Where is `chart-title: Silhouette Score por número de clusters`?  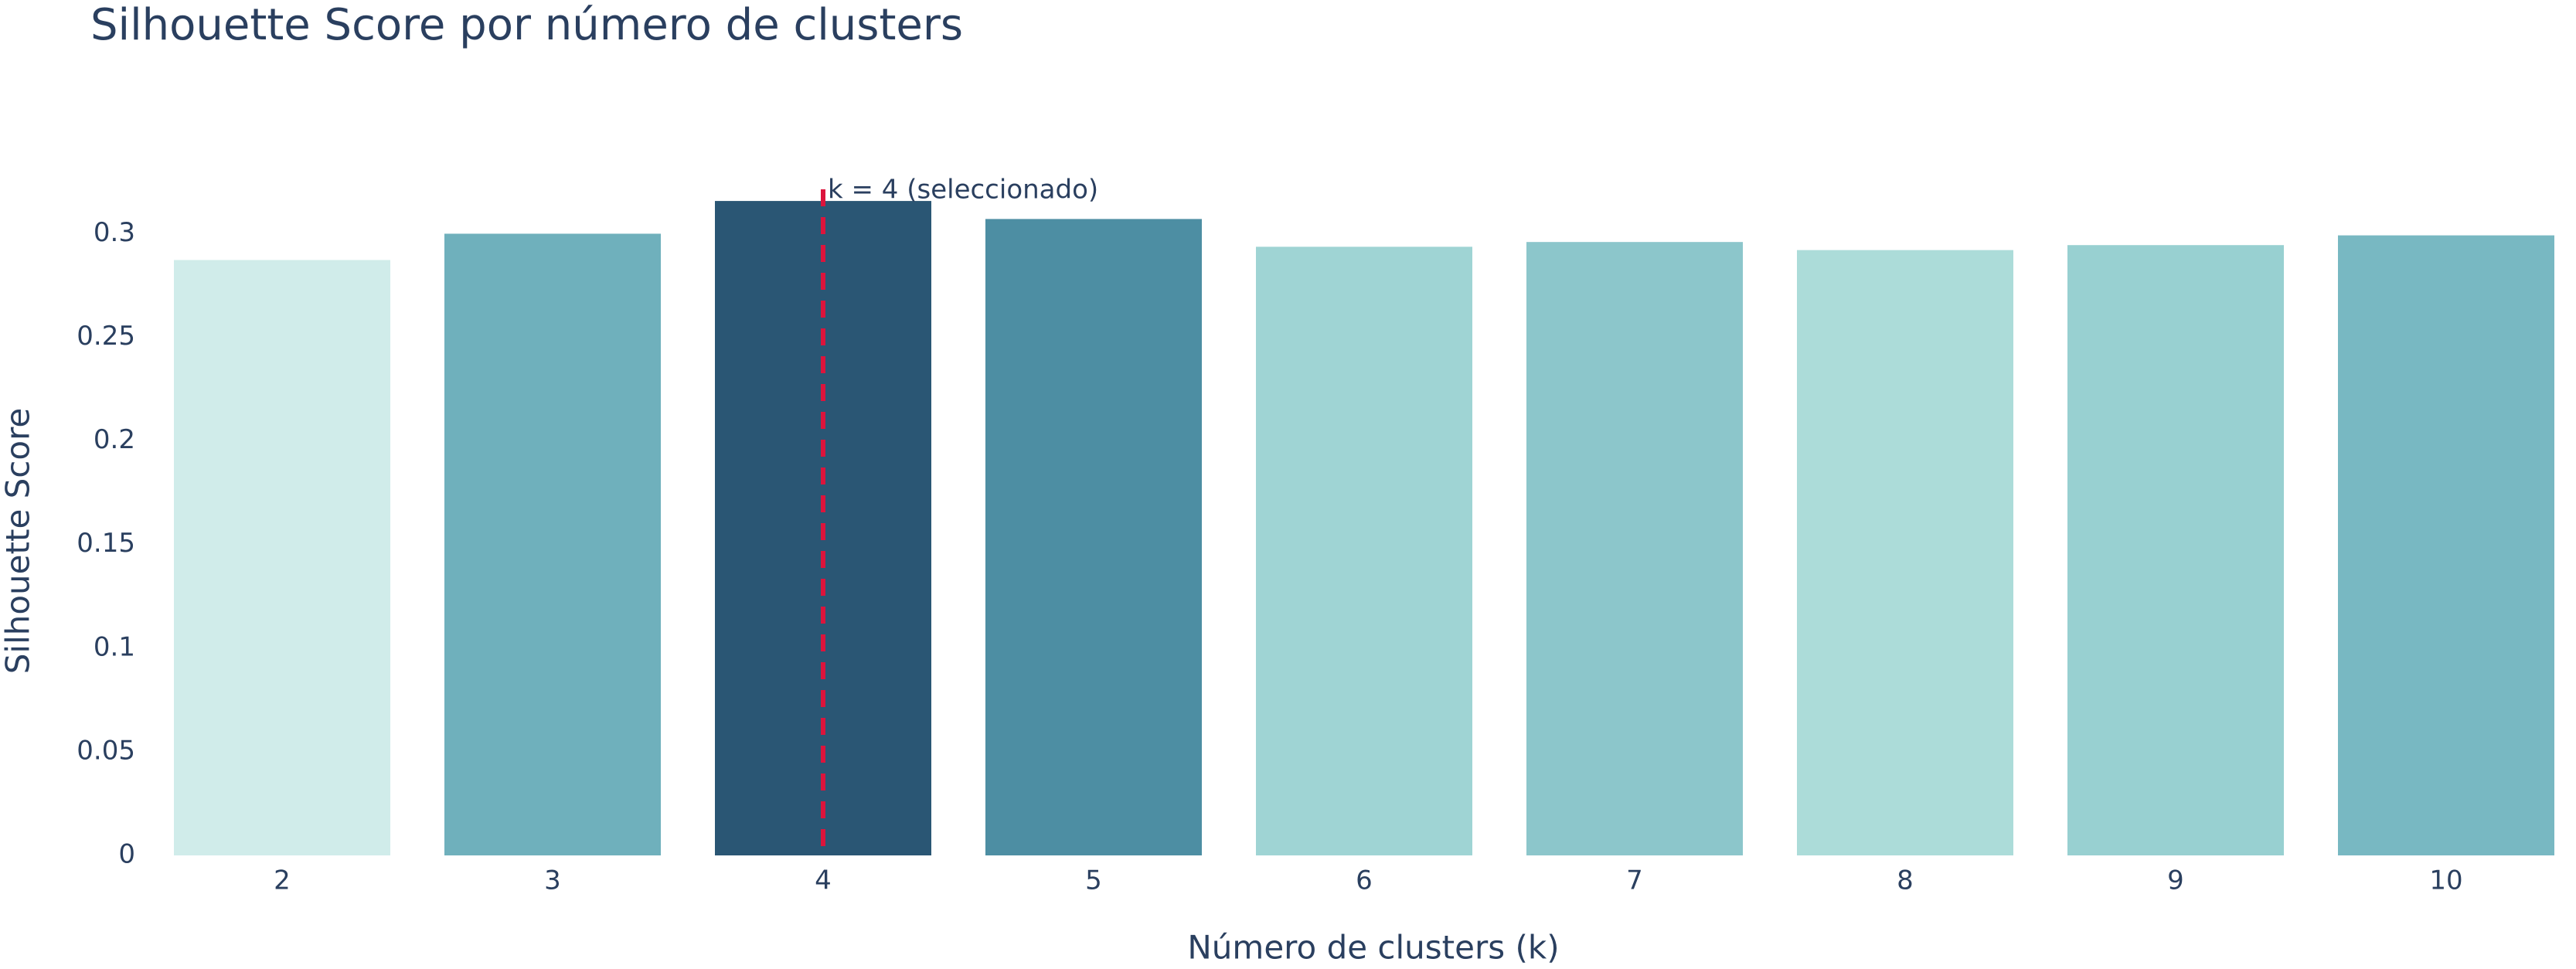
chart-title: Silhouette Score por número de clusters is located at coordinates (526, 25).